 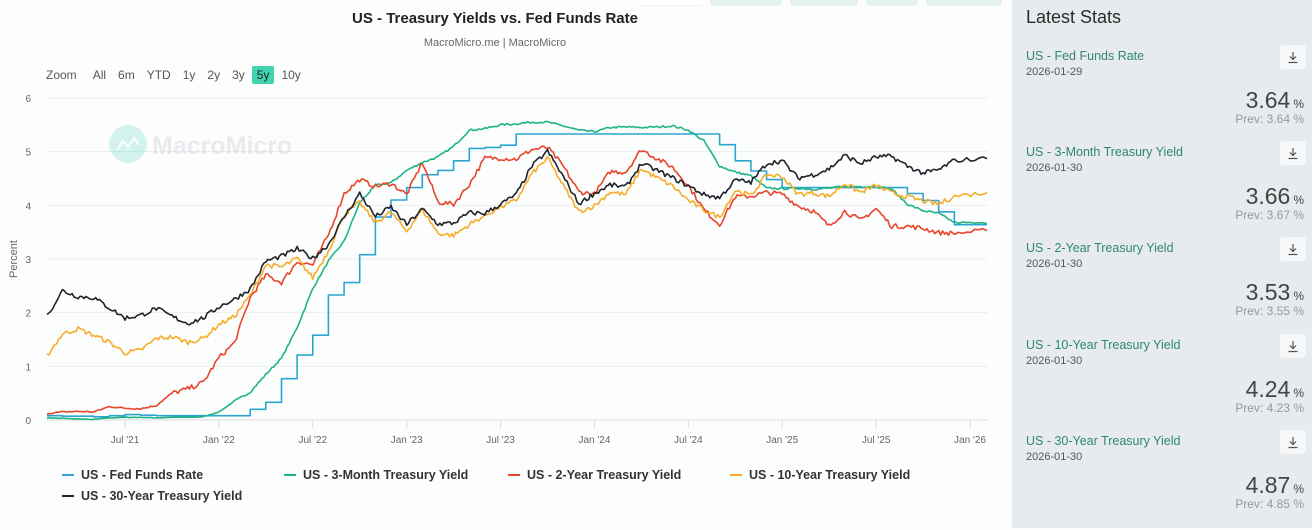 I want to click on legend-label: US - Fed Funds Rate, so click(x=142, y=475).